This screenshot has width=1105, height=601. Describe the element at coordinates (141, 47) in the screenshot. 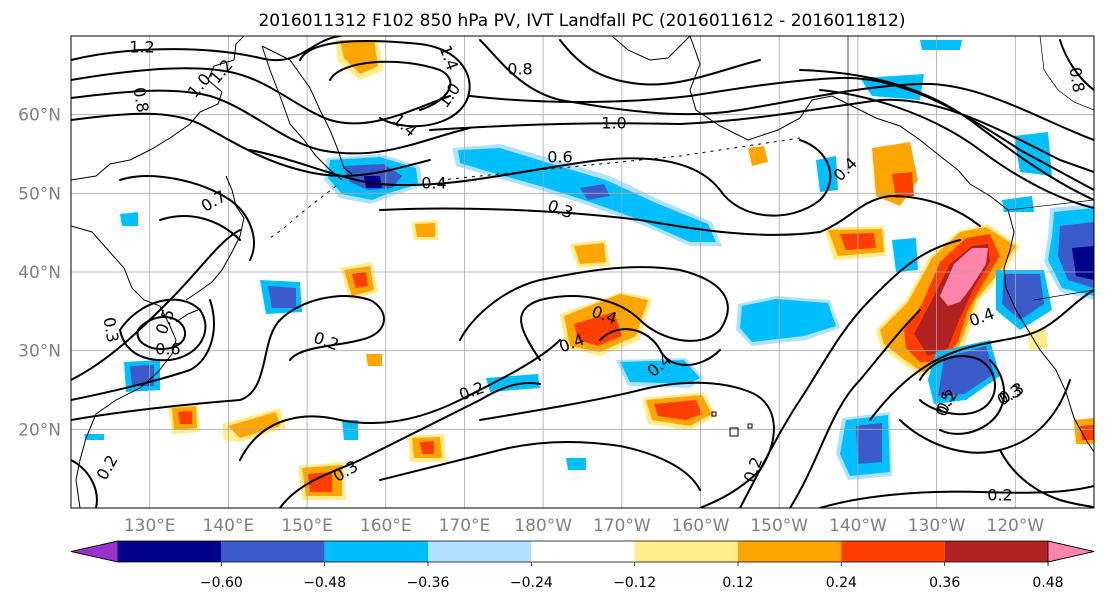

I see `contour-label: 1.2` at that location.